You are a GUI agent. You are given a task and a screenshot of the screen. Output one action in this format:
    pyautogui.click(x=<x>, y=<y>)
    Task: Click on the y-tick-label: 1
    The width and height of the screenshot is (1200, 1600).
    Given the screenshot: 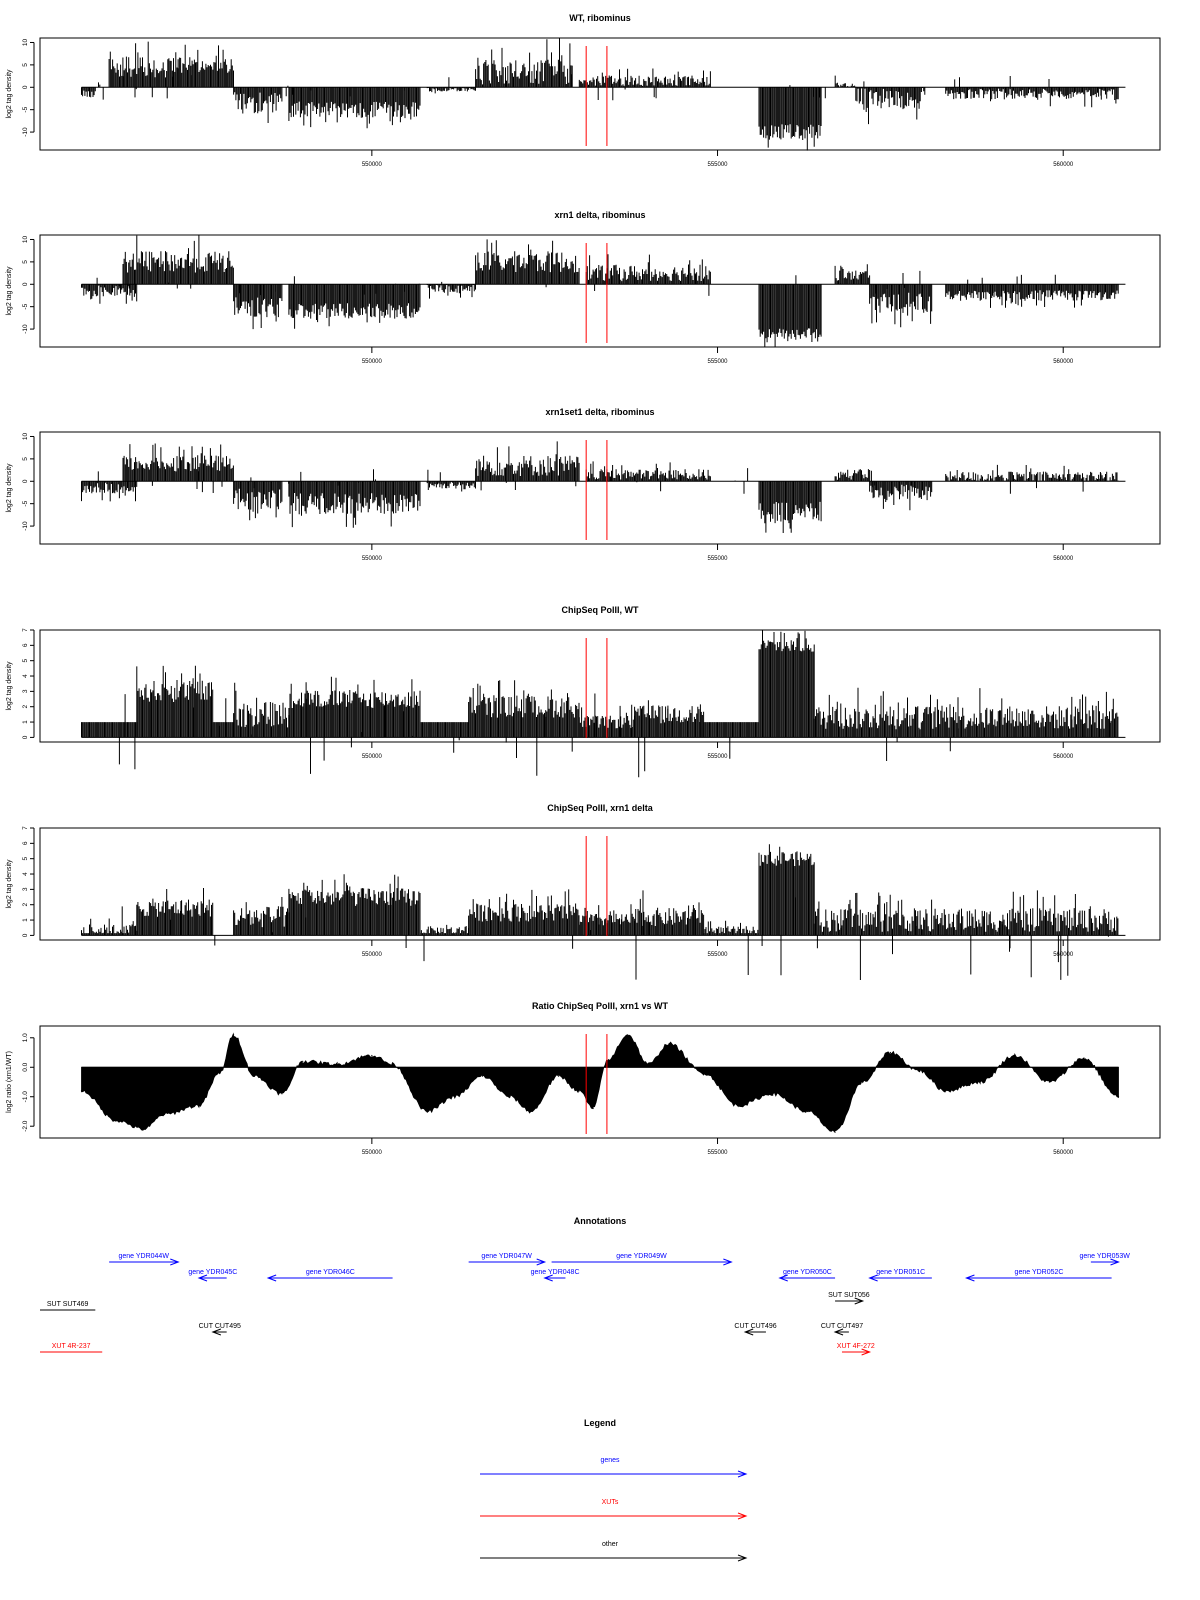 What is the action you would take?
    pyautogui.click(x=25, y=920)
    